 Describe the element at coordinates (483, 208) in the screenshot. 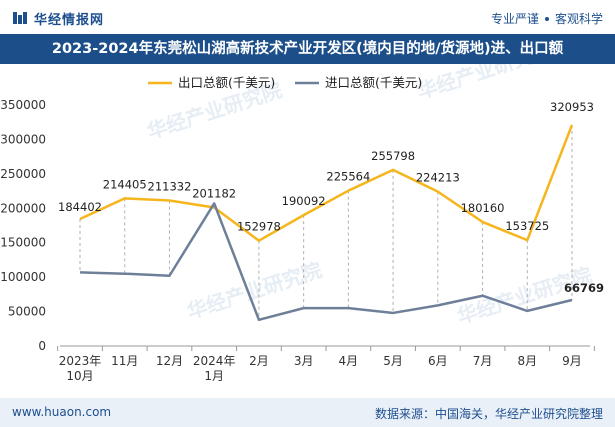

I see `data-label-export: 180160` at that location.